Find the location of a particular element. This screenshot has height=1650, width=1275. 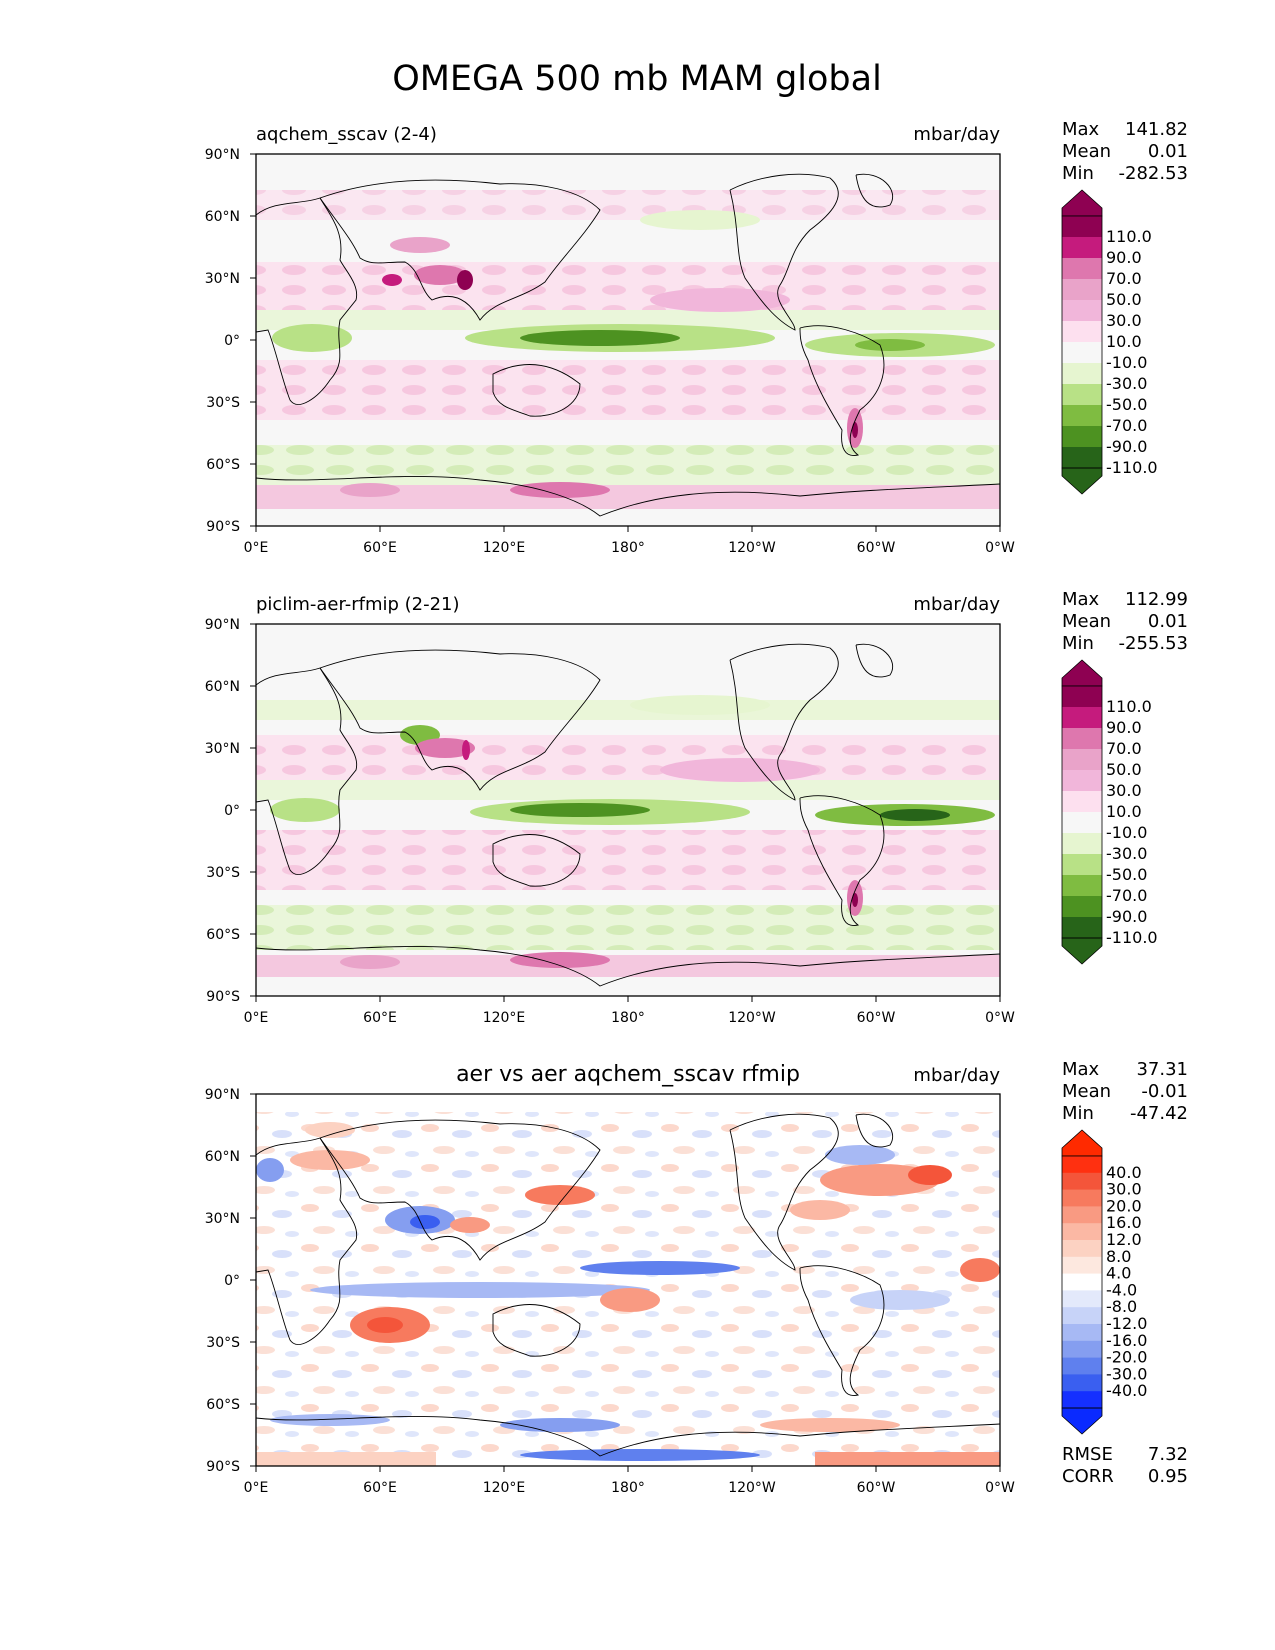

panel-1-x-axis: 0°E 60°E 120°E 180° 120°W 60°W 0°W is located at coordinates (629, 541).